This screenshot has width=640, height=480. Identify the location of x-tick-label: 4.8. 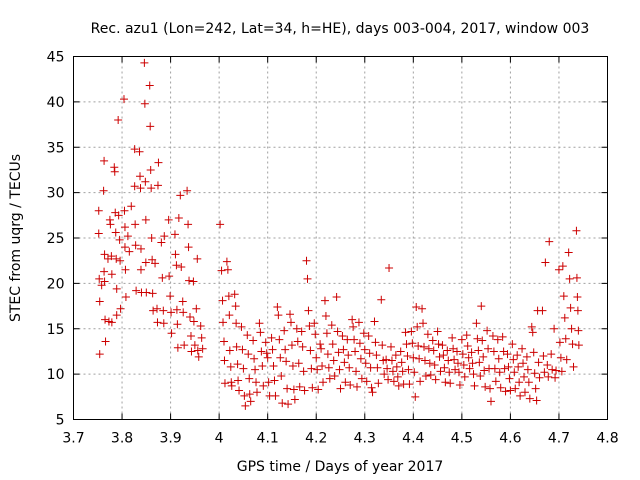
(607, 439).